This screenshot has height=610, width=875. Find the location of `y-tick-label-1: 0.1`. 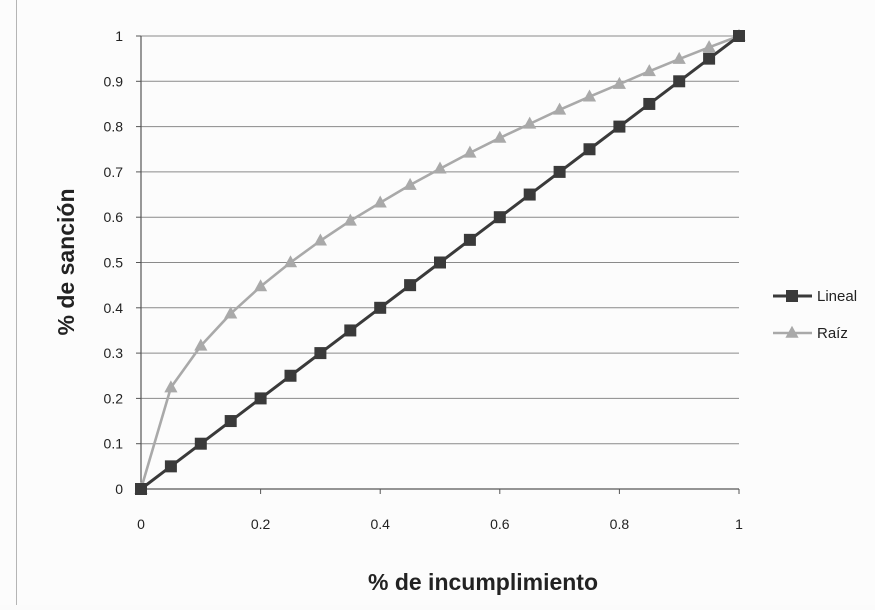

y-tick-label-1: 0.1 is located at coordinates (114, 444).